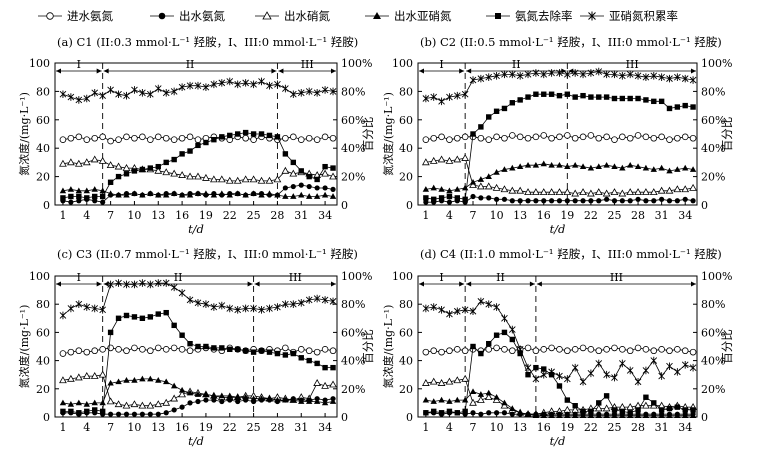  Describe the element at coordinates (43, 120) in the screenshot. I see `y-tick-label: 60` at that location.